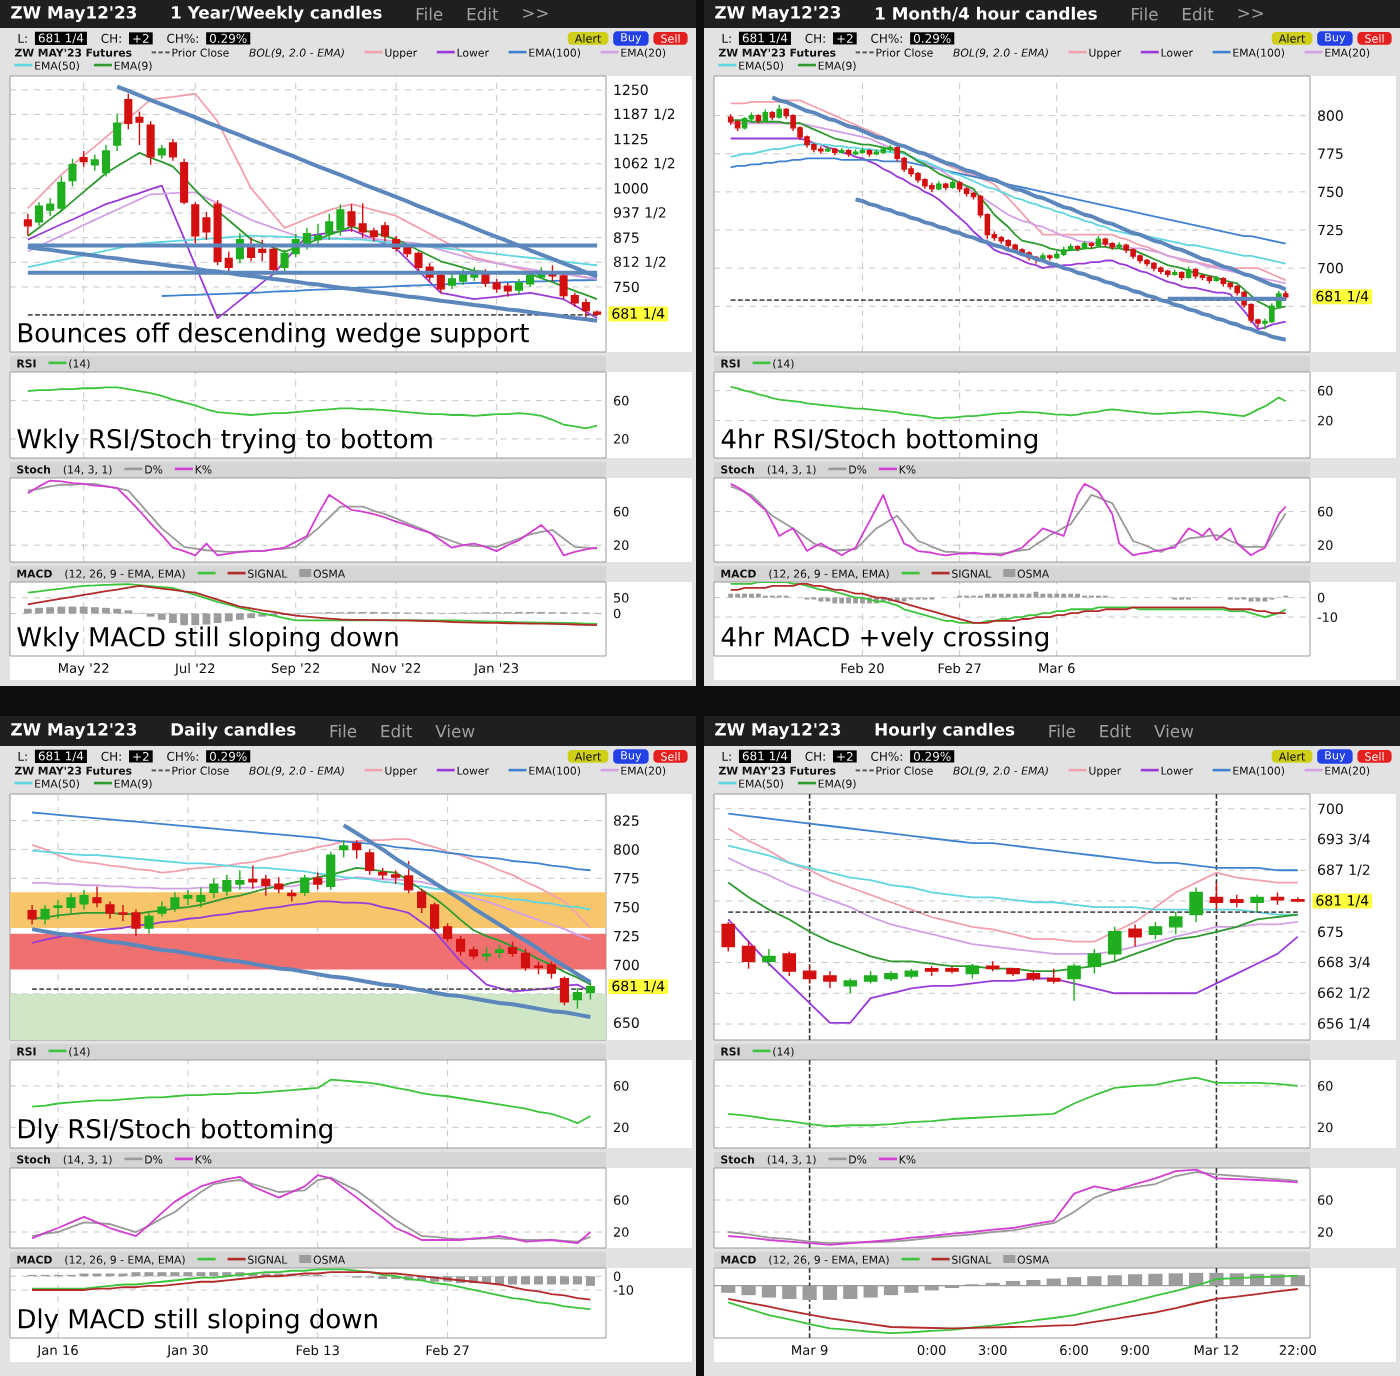 This screenshot has height=1376, width=1400. What do you see at coordinates (986, 14) in the screenshot?
I see `chart-subtitle: 1 Month/4 hour candles` at bounding box center [986, 14].